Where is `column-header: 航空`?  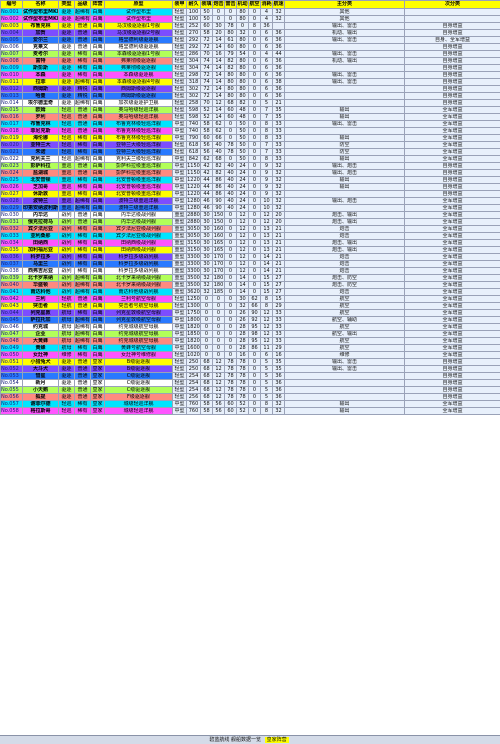 column-header: 航空 is located at coordinates (255, 5).